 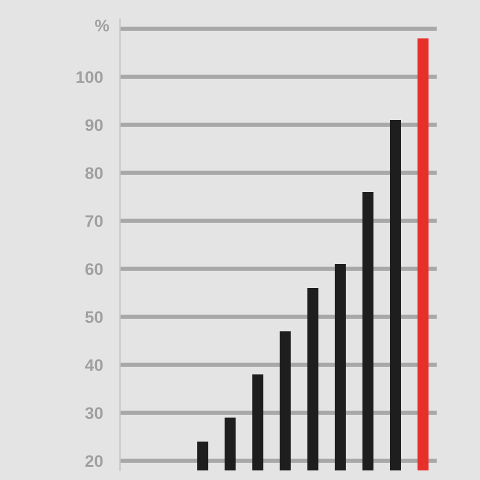 I want to click on y-tick-label: 50, so click(x=94, y=317).